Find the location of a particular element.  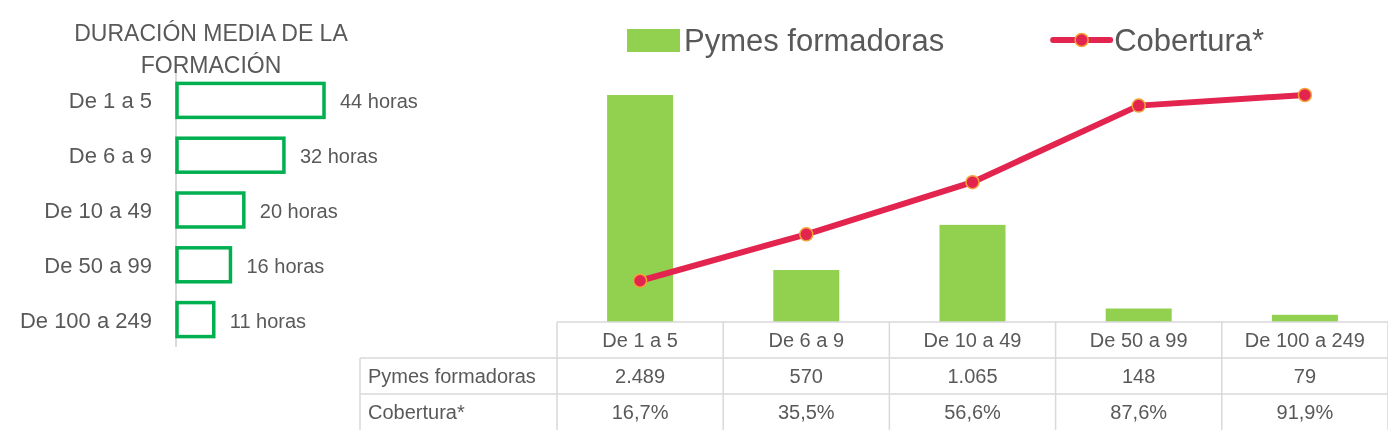

y-tick-label: De 100 a 249 is located at coordinates (85, 320).